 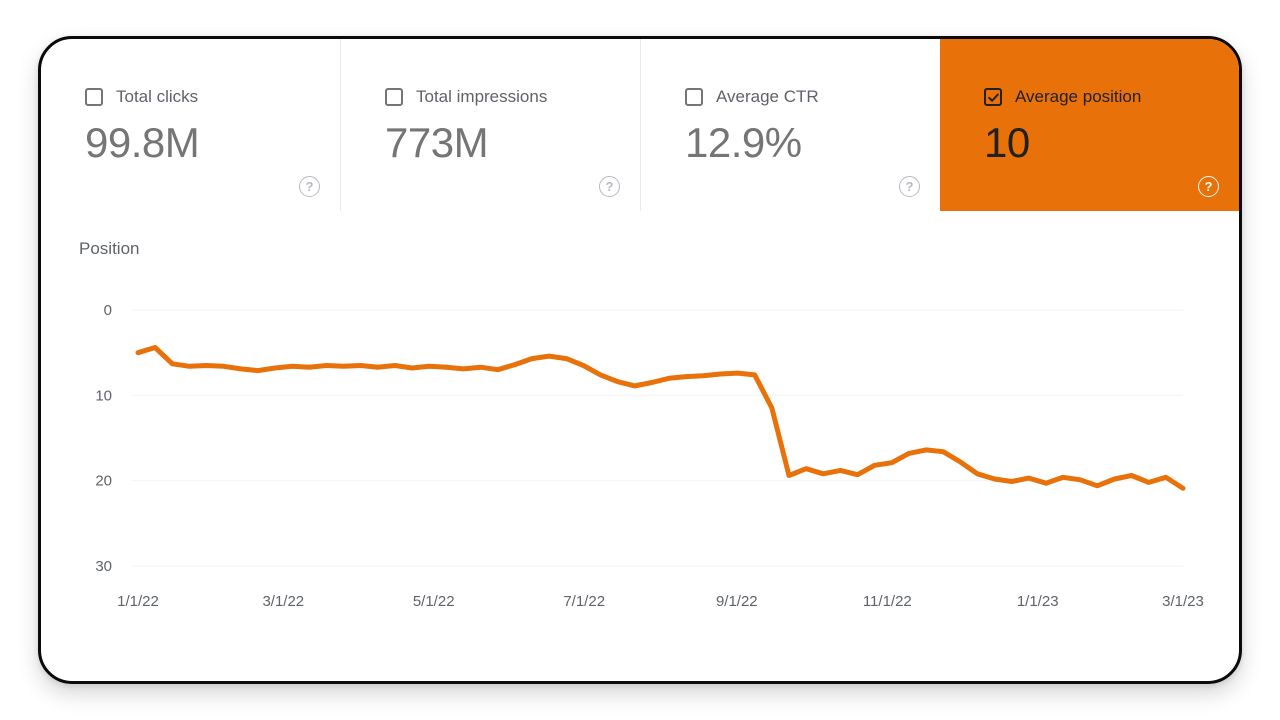 I want to click on svg-text: 1/1/23, so click(x=1038, y=601).